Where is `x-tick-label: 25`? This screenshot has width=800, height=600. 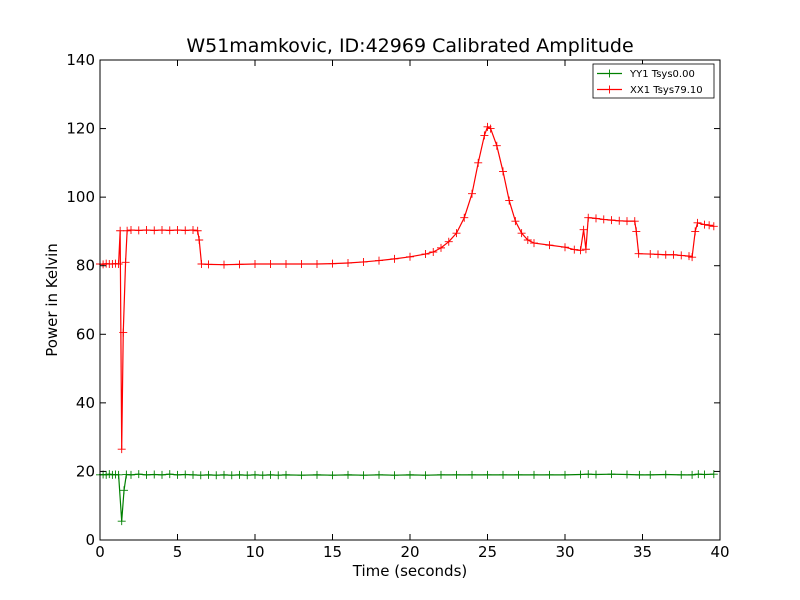 x-tick-label: 25 is located at coordinates (487, 552).